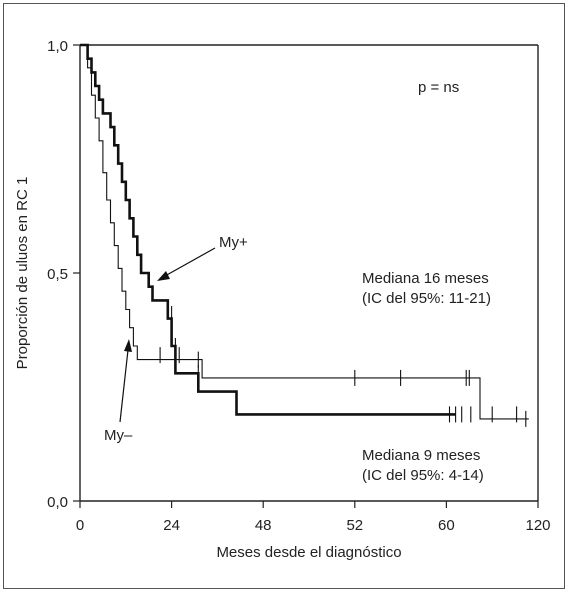  Describe the element at coordinates (163, 276) in the screenshot. I see `arrowhead-my-plus` at that location.